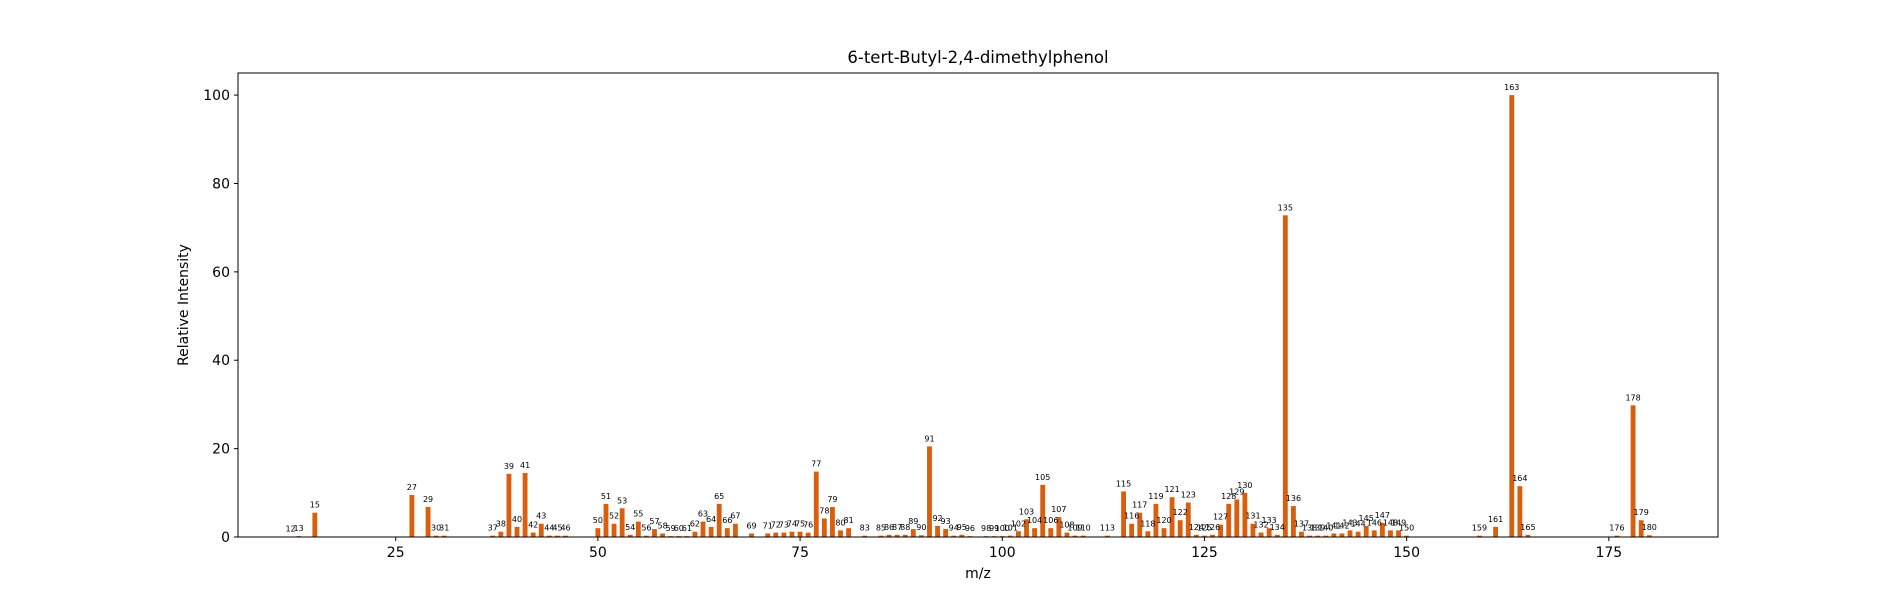  Describe the element at coordinates (1212, 527) in the screenshot. I see `peak-label: 126` at that location.